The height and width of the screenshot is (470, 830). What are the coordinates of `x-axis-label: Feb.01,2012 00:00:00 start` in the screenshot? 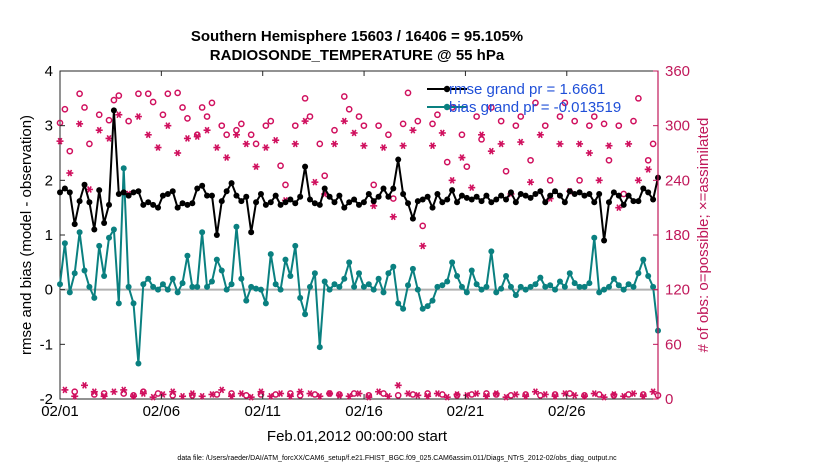 It's located at (357, 436).